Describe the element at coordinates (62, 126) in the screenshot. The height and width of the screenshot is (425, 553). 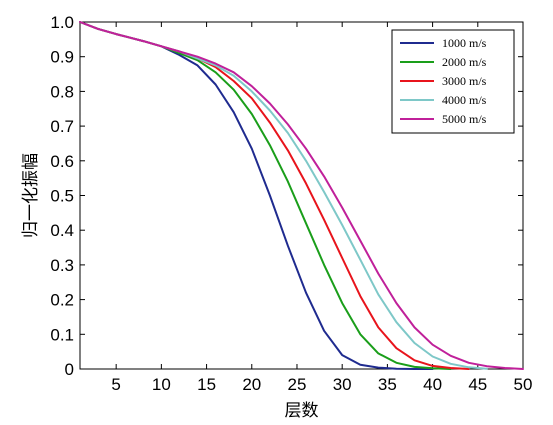
I see `y-tick-label: 0.7` at that location.